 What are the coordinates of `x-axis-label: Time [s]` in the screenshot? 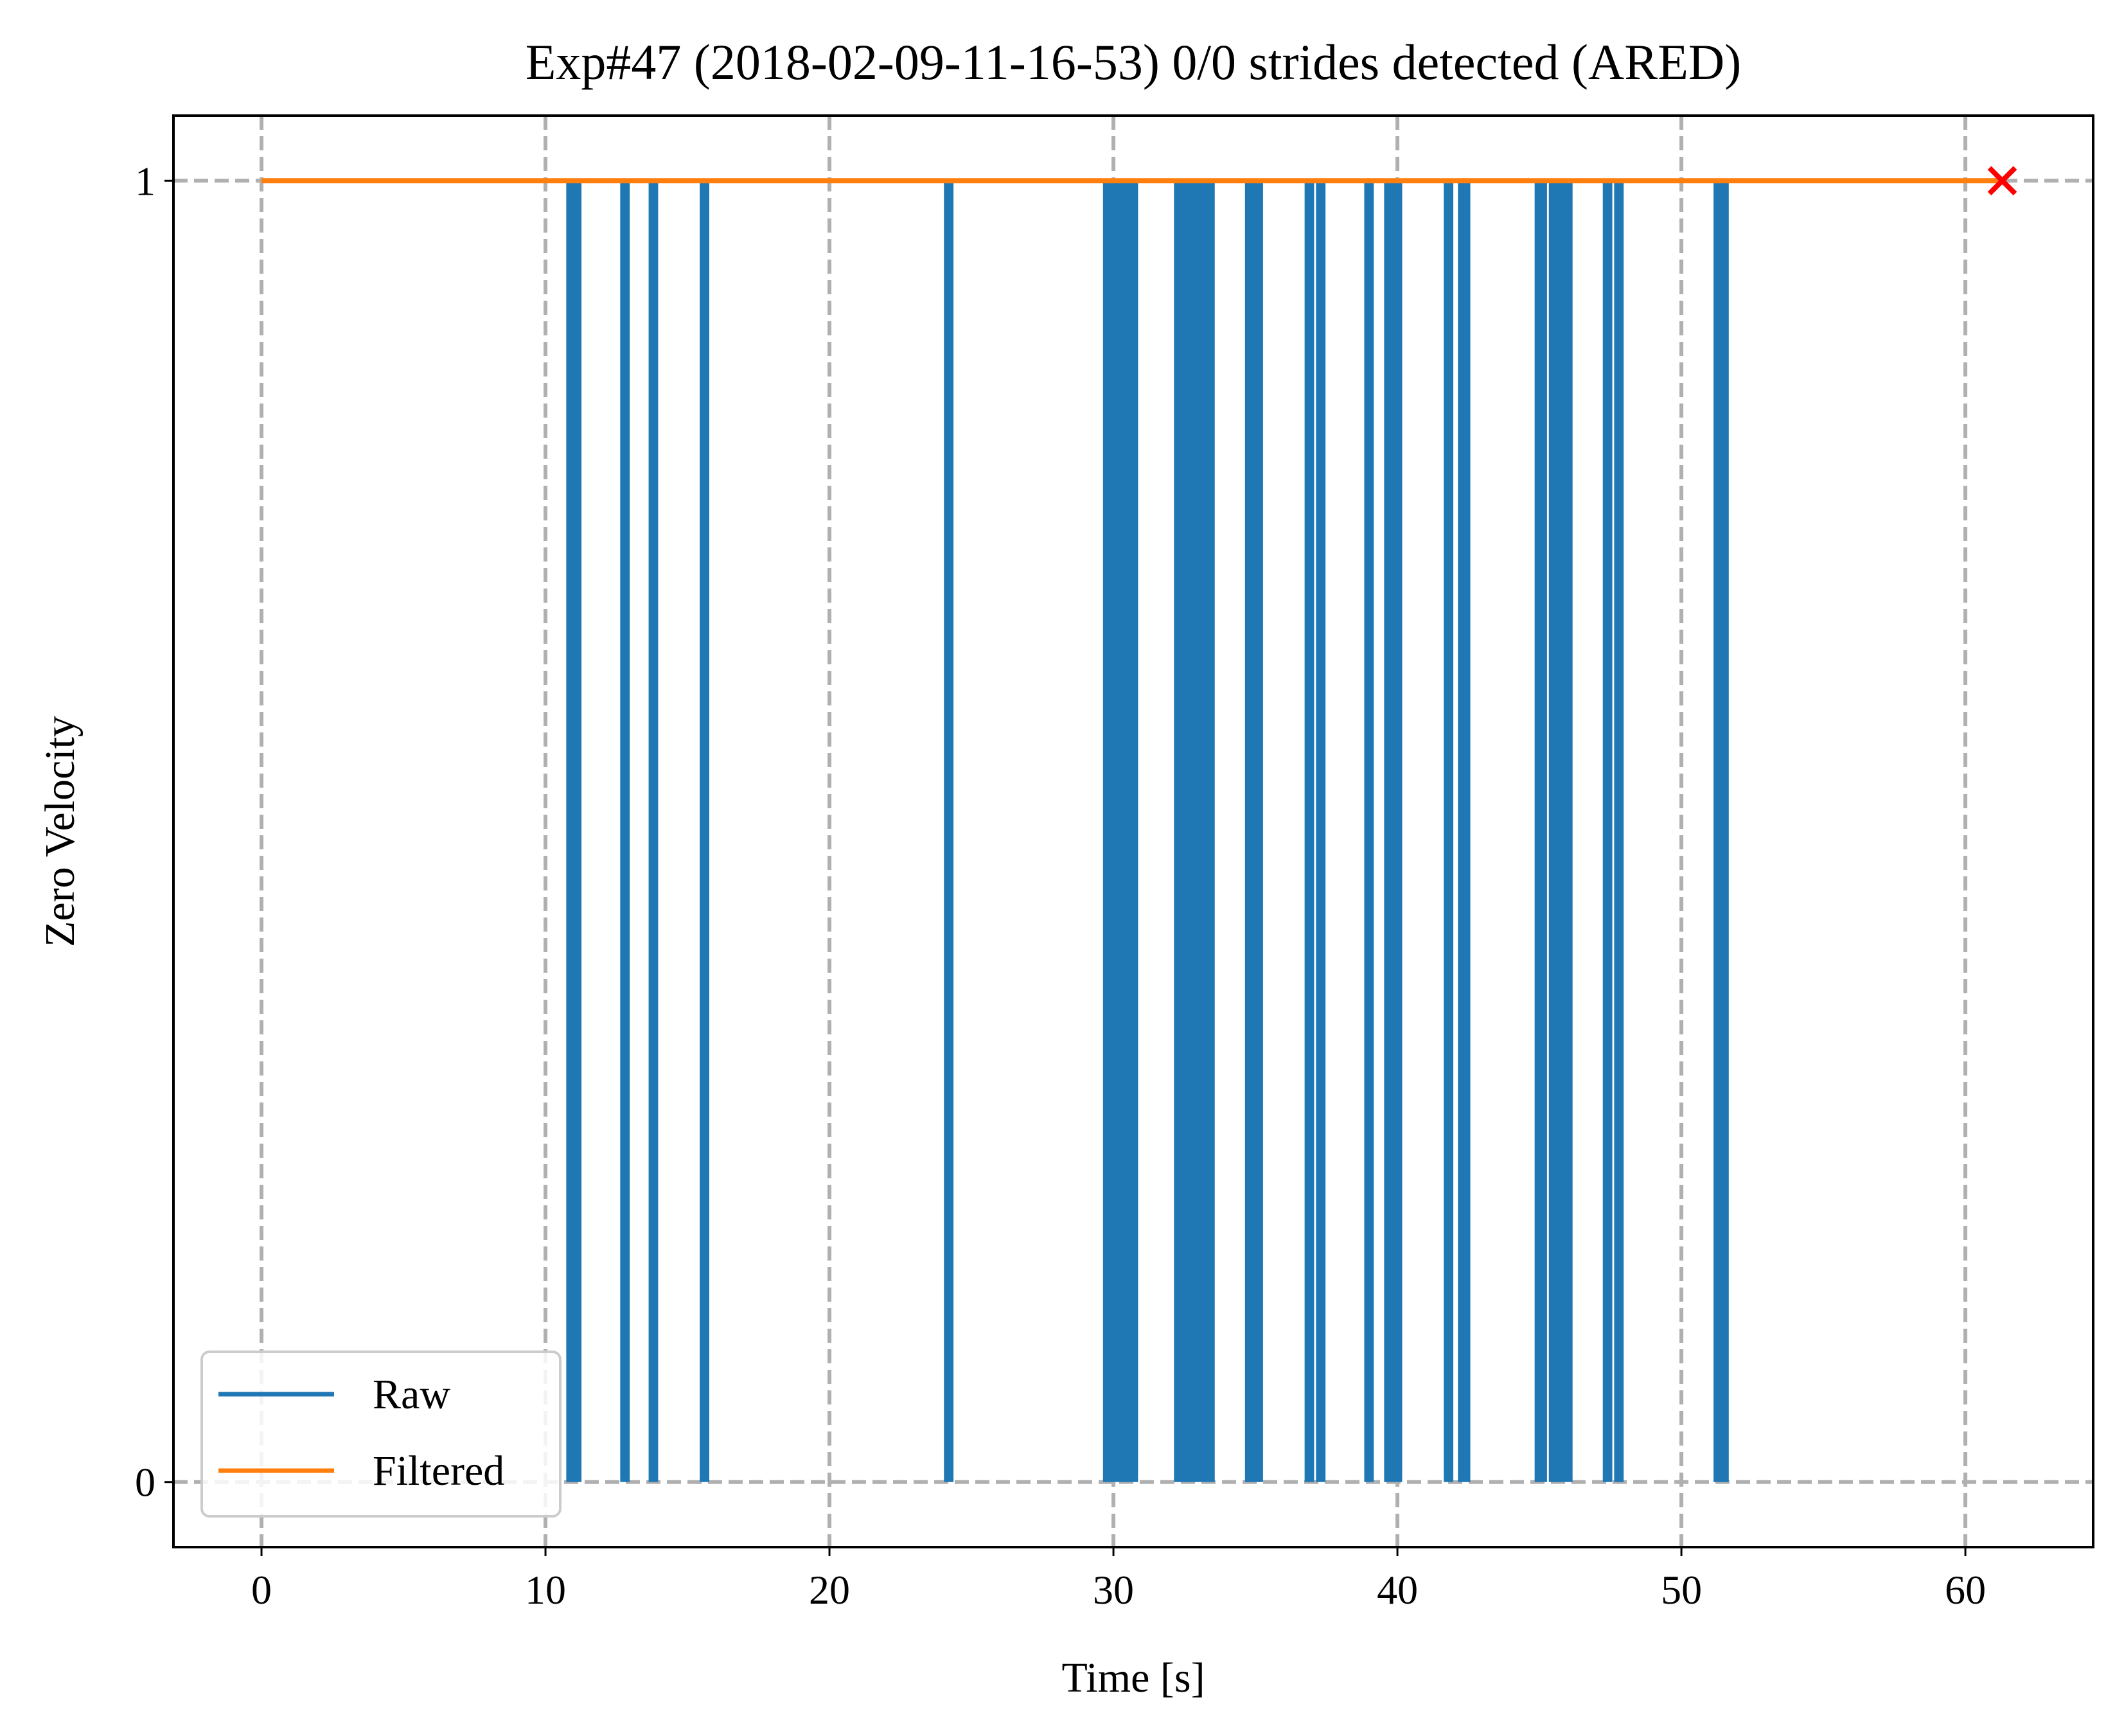 It's located at (1133, 1677).